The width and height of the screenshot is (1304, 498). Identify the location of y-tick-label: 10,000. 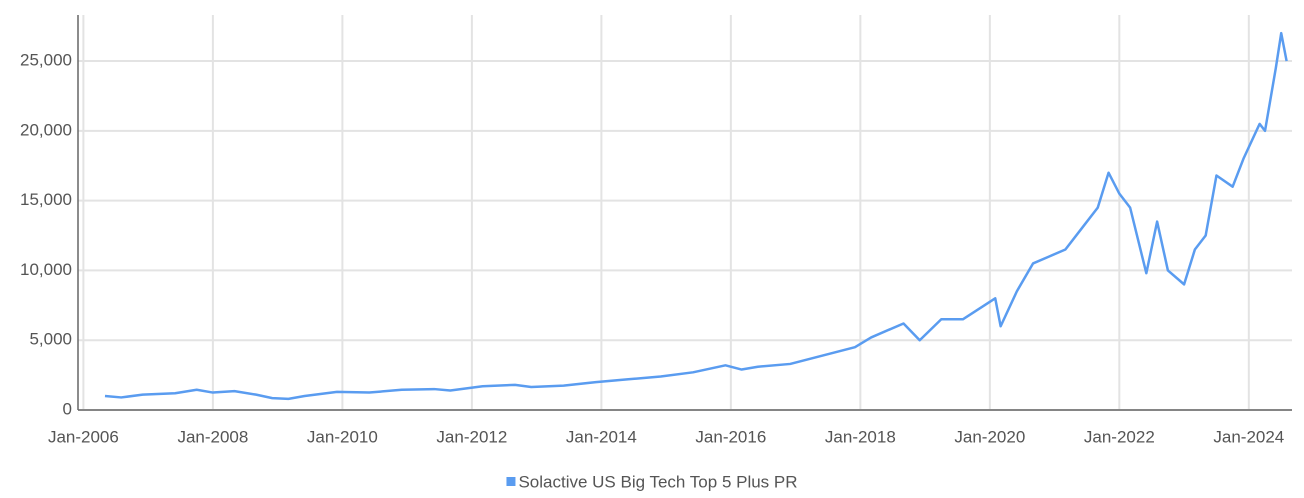
(46, 269).